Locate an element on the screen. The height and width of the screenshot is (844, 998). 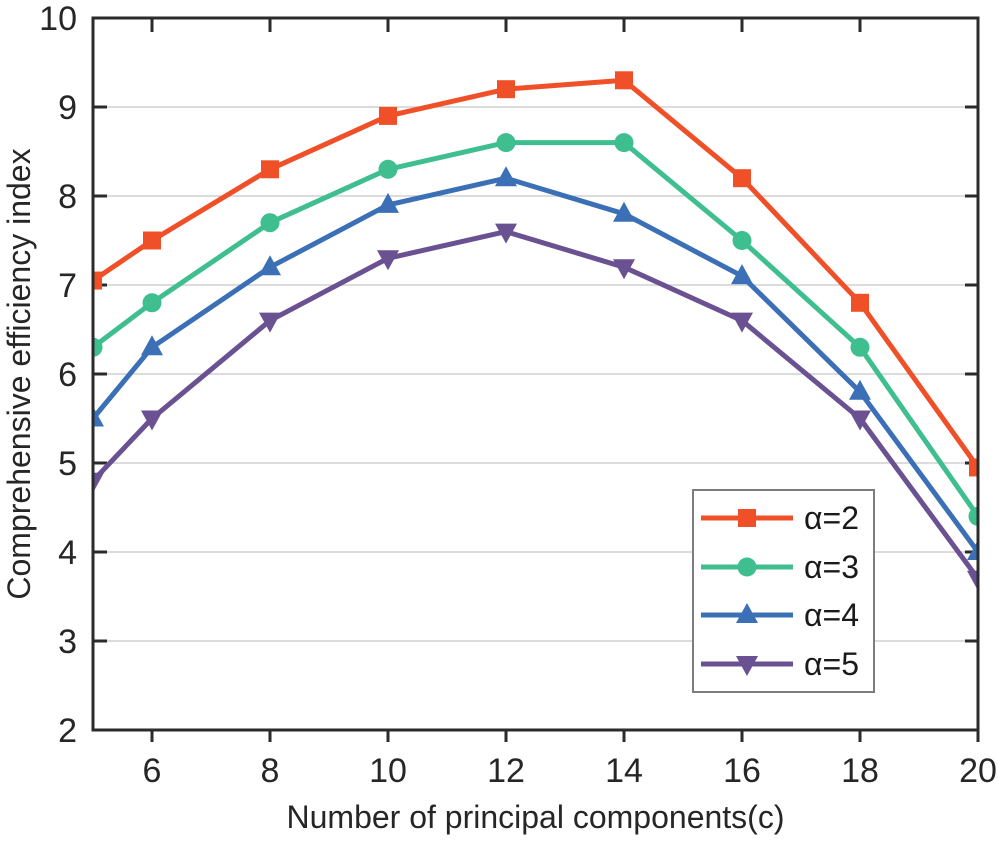
x-tick-label: 18 is located at coordinates (860, 771).